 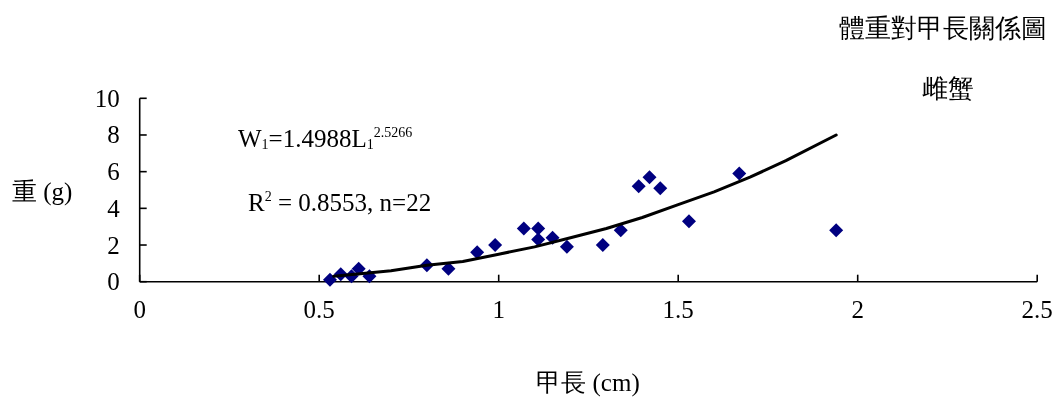 What do you see at coordinates (588, 382) in the screenshot?
I see `xlabel: 甲長 (cm)` at bounding box center [588, 382].